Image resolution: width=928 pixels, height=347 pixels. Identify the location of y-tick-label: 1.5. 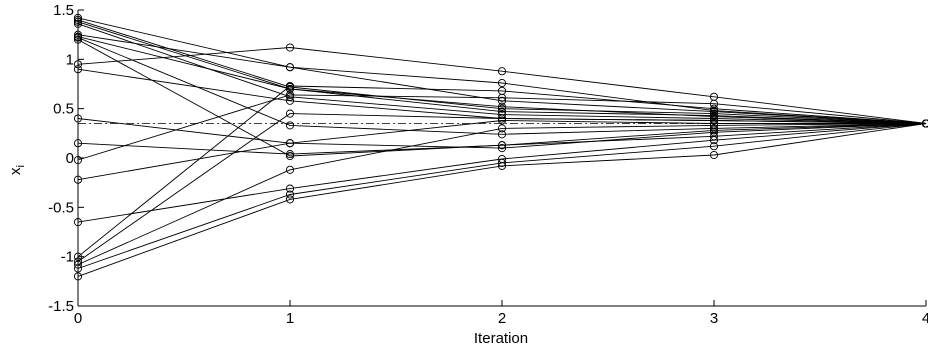
(63, 10).